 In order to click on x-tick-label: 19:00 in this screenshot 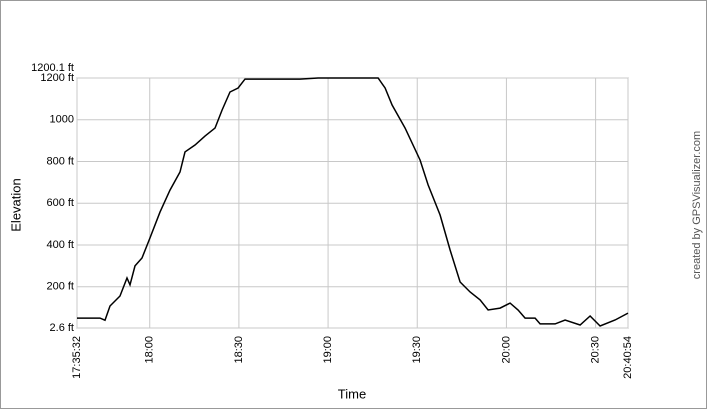, I will do `click(328, 350)`.